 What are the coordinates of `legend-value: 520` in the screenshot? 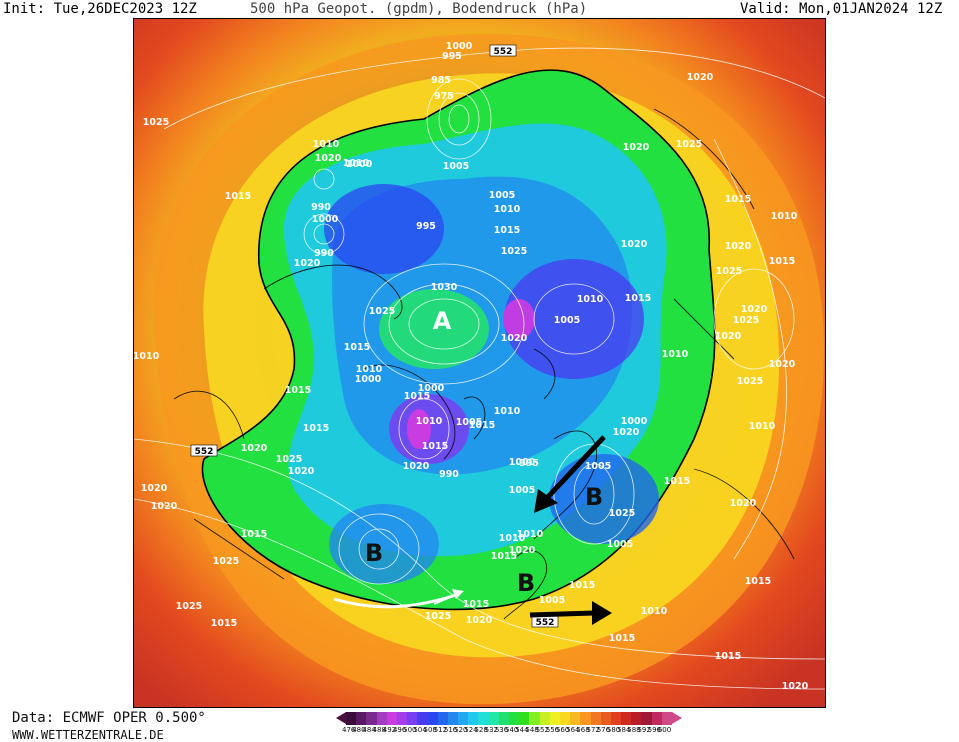 It's located at (461, 730).